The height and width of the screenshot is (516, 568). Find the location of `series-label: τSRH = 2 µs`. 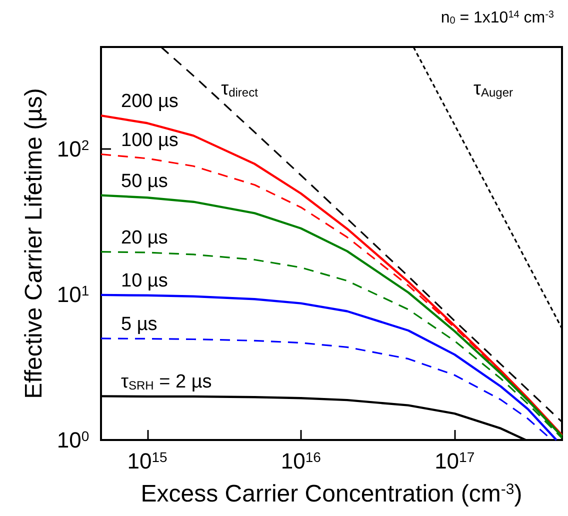

series-label: τSRH = 2 µs is located at coordinates (166, 382).